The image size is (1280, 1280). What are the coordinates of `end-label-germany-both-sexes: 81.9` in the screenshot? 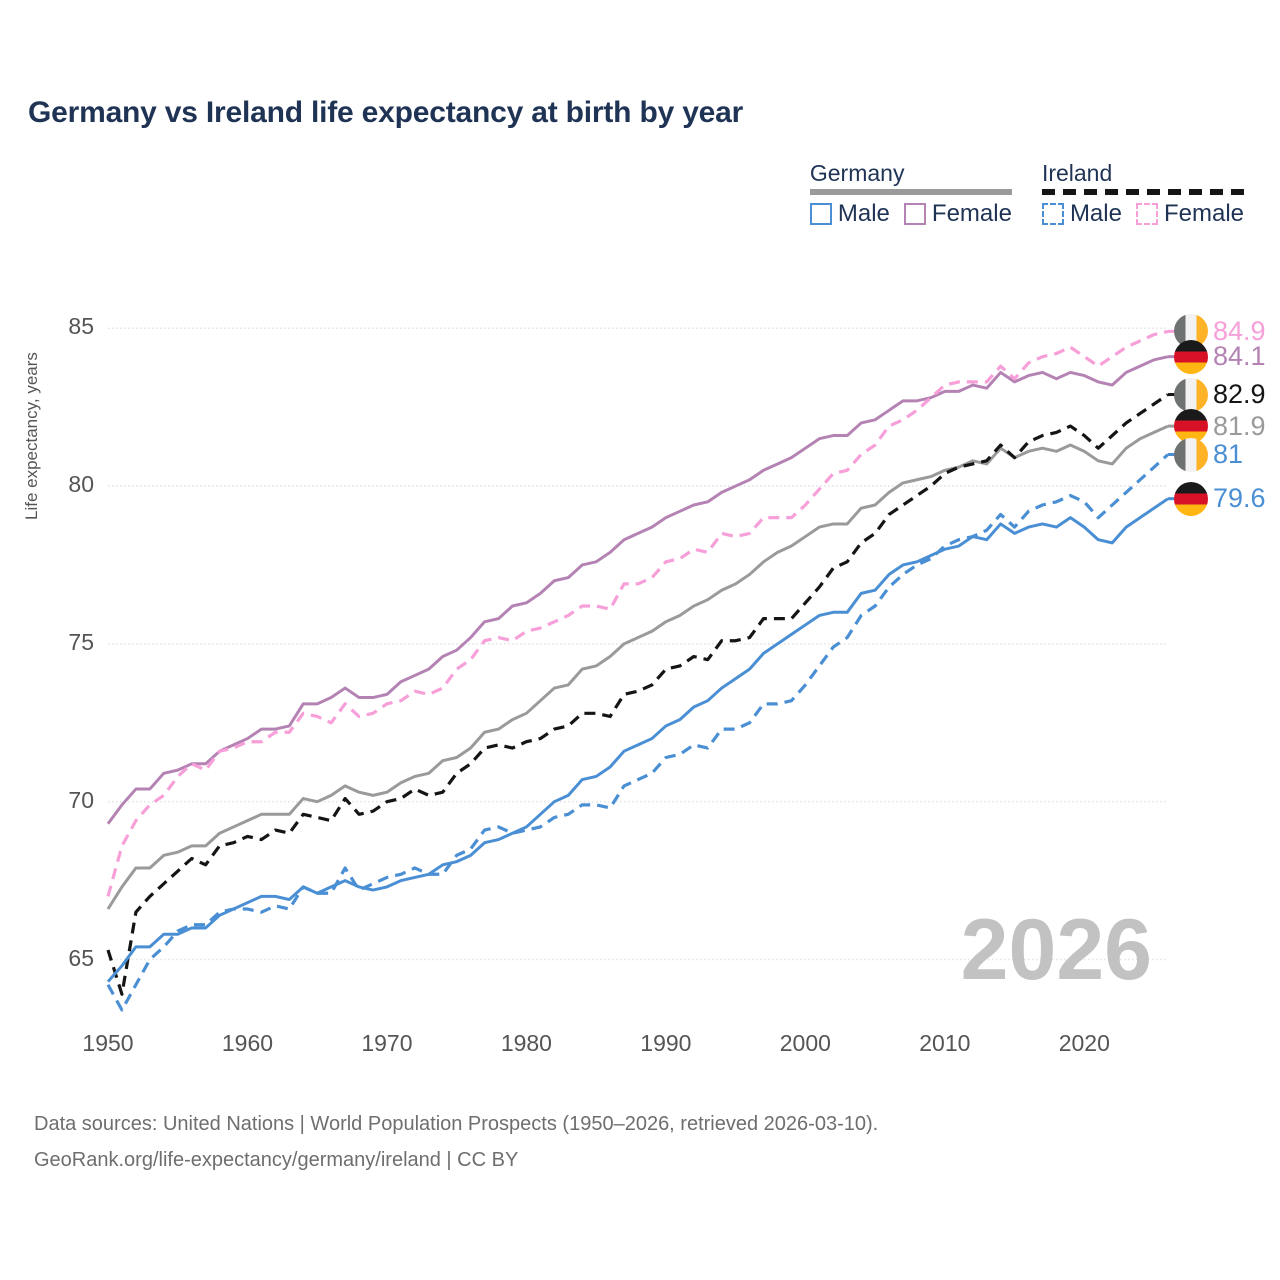 It's located at (1220, 426).